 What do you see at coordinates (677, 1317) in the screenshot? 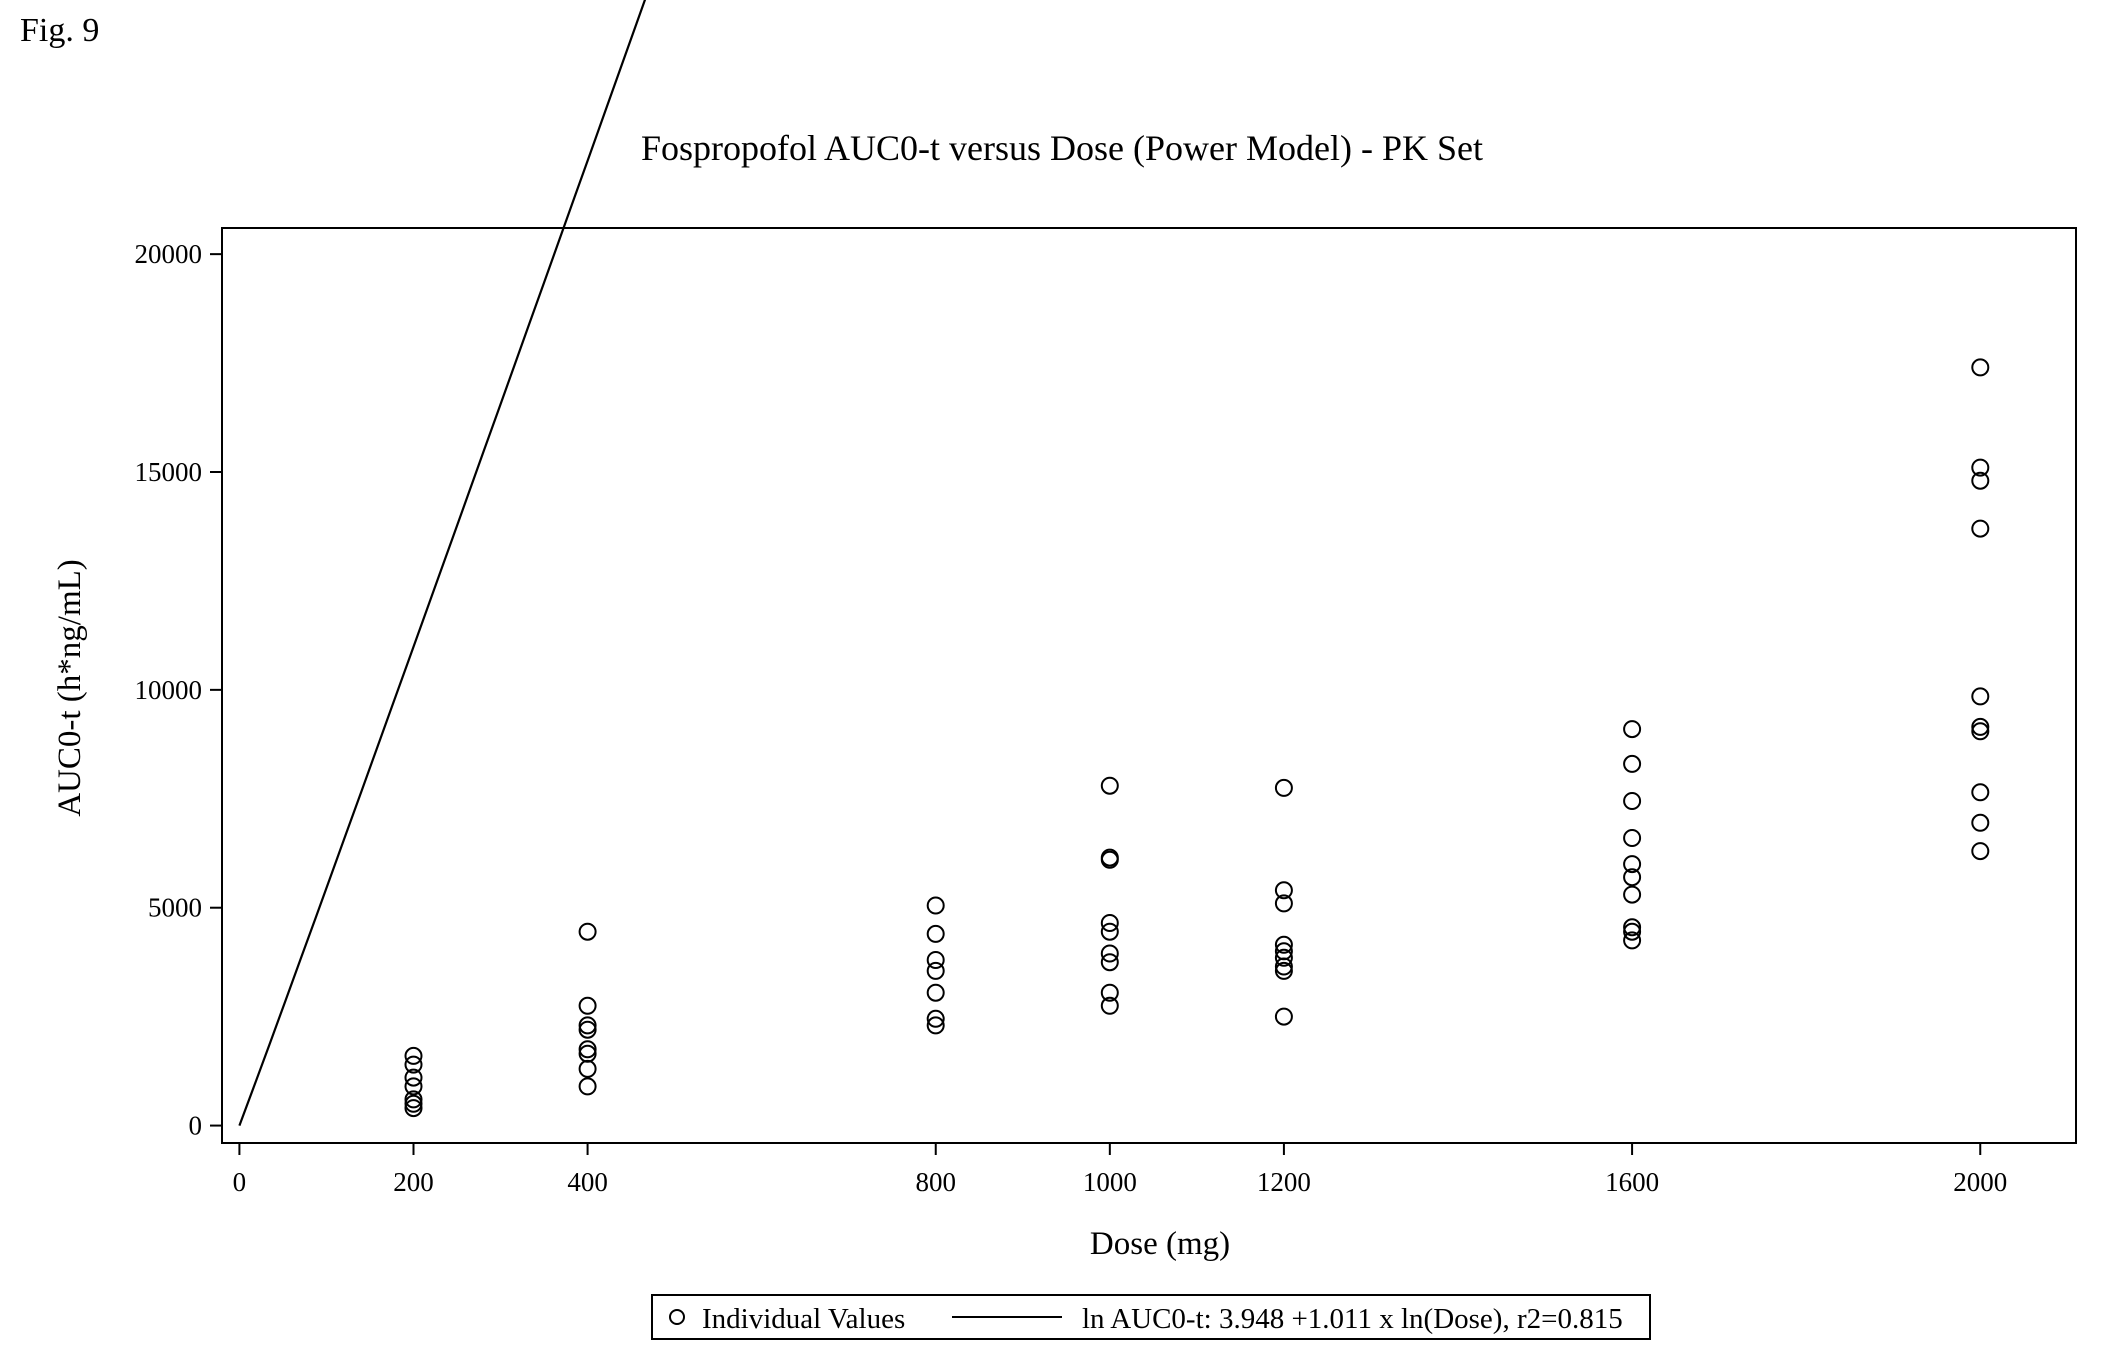
I see `legend-marker-circle` at bounding box center [677, 1317].